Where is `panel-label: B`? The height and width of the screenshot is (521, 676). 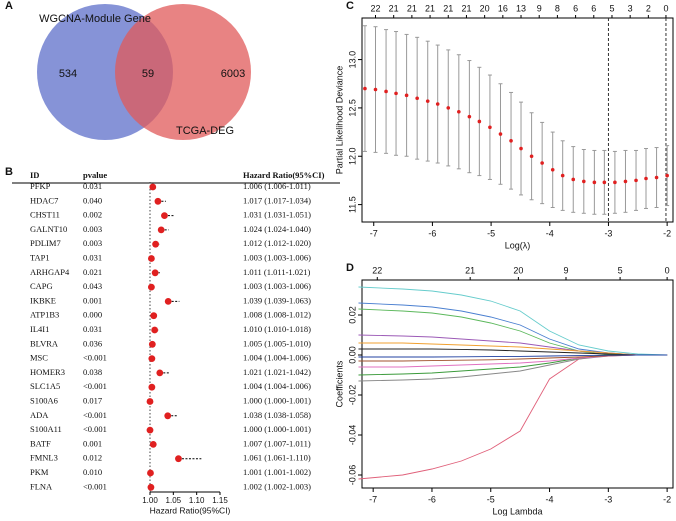 panel-label: B is located at coordinates (9, 172).